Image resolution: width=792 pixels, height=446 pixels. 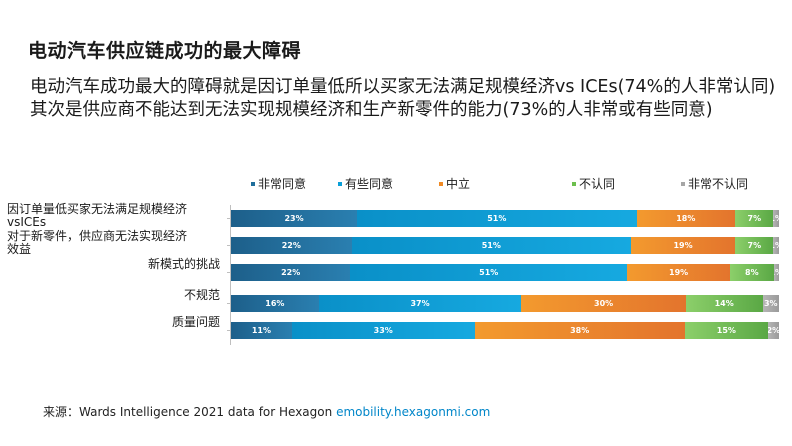 I want to click on data-label: 23%, so click(x=294, y=218).